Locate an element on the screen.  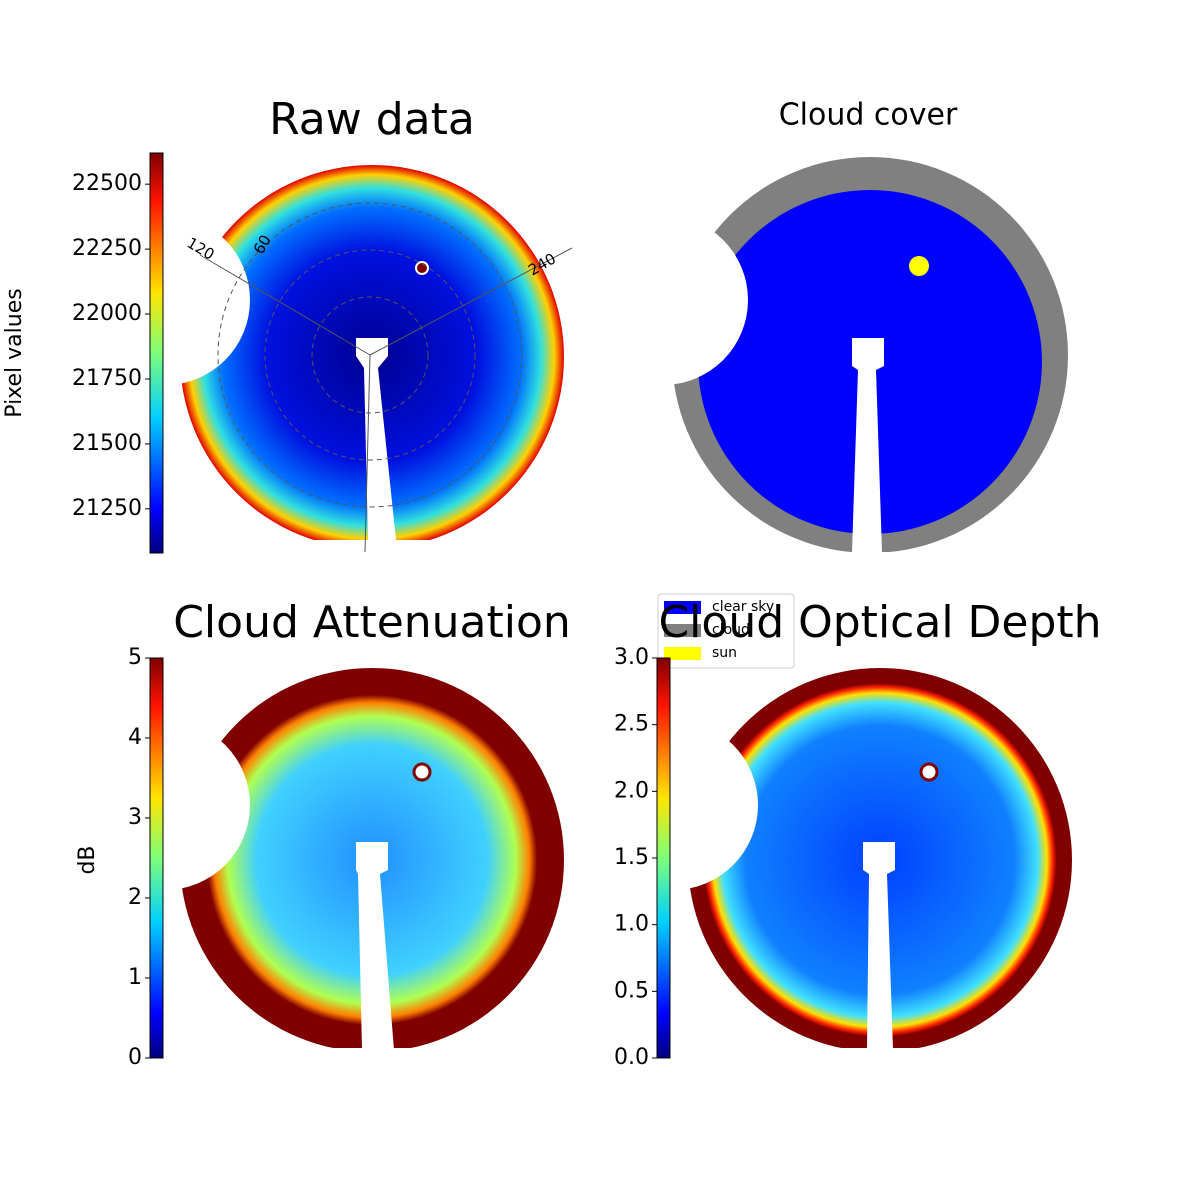
legend-label: clear sky is located at coordinates (743, 607).